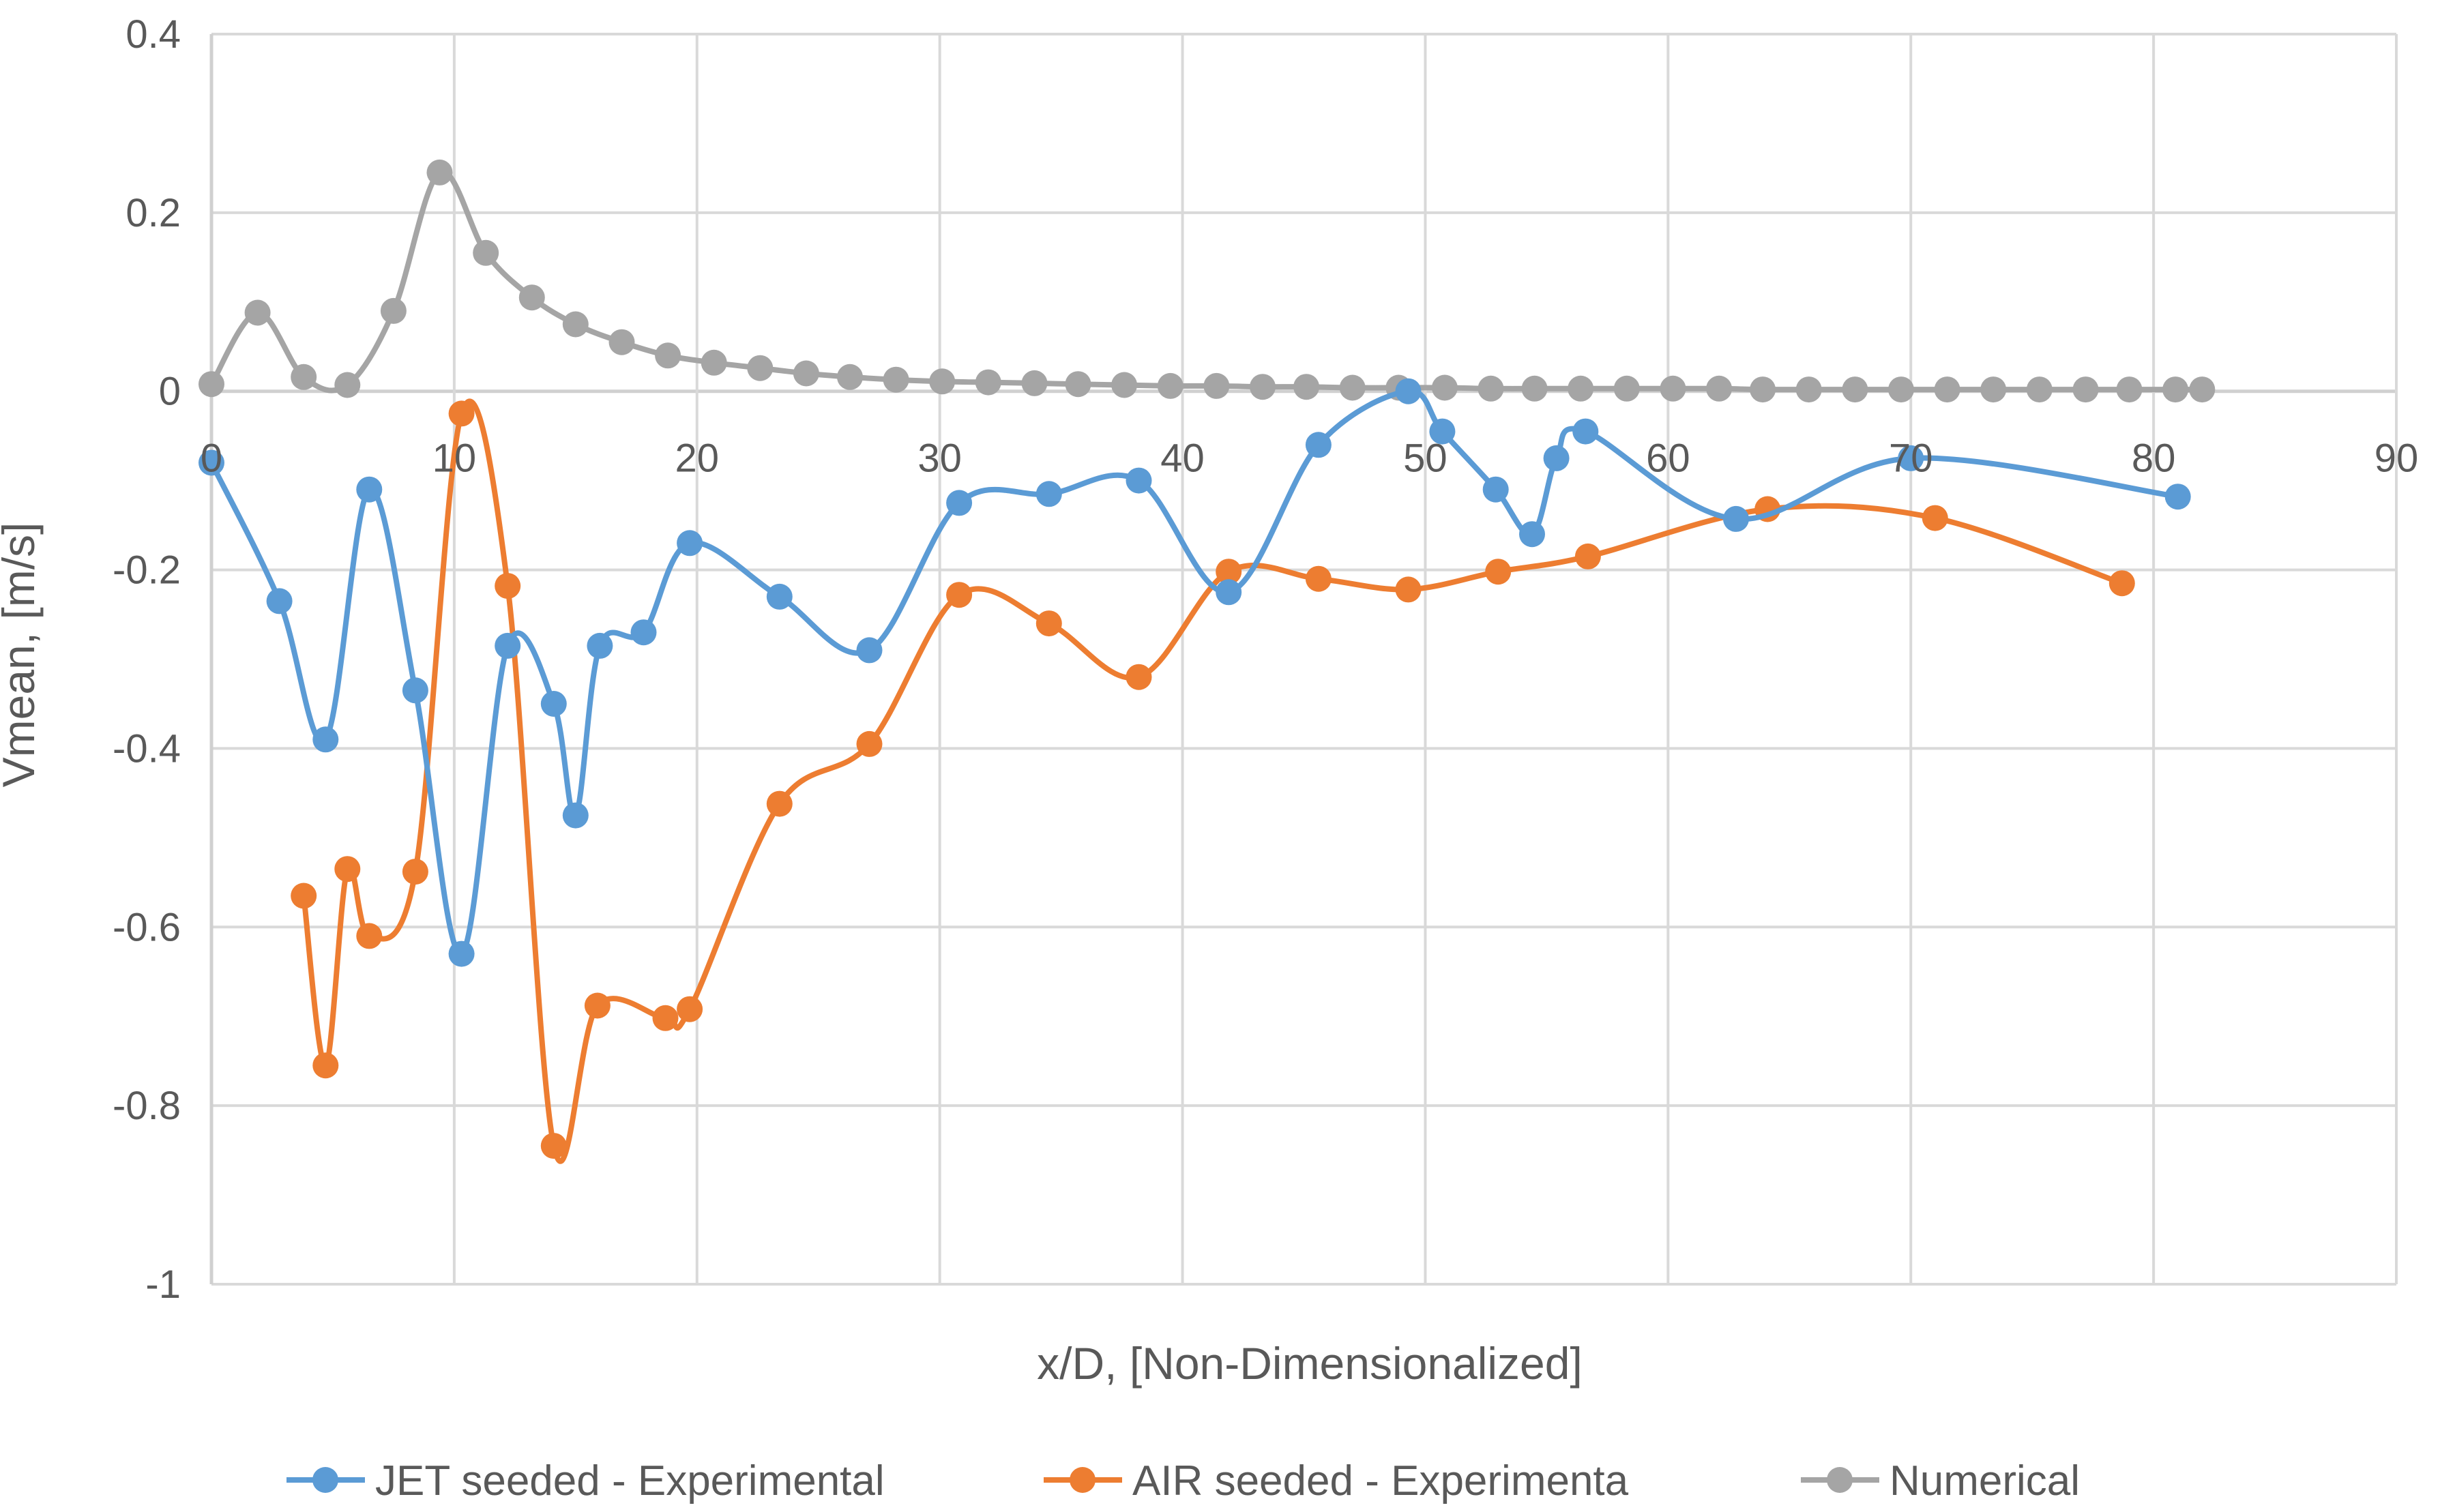  What do you see at coordinates (2154, 458) in the screenshot?
I see `x-tick-label: 80` at bounding box center [2154, 458].